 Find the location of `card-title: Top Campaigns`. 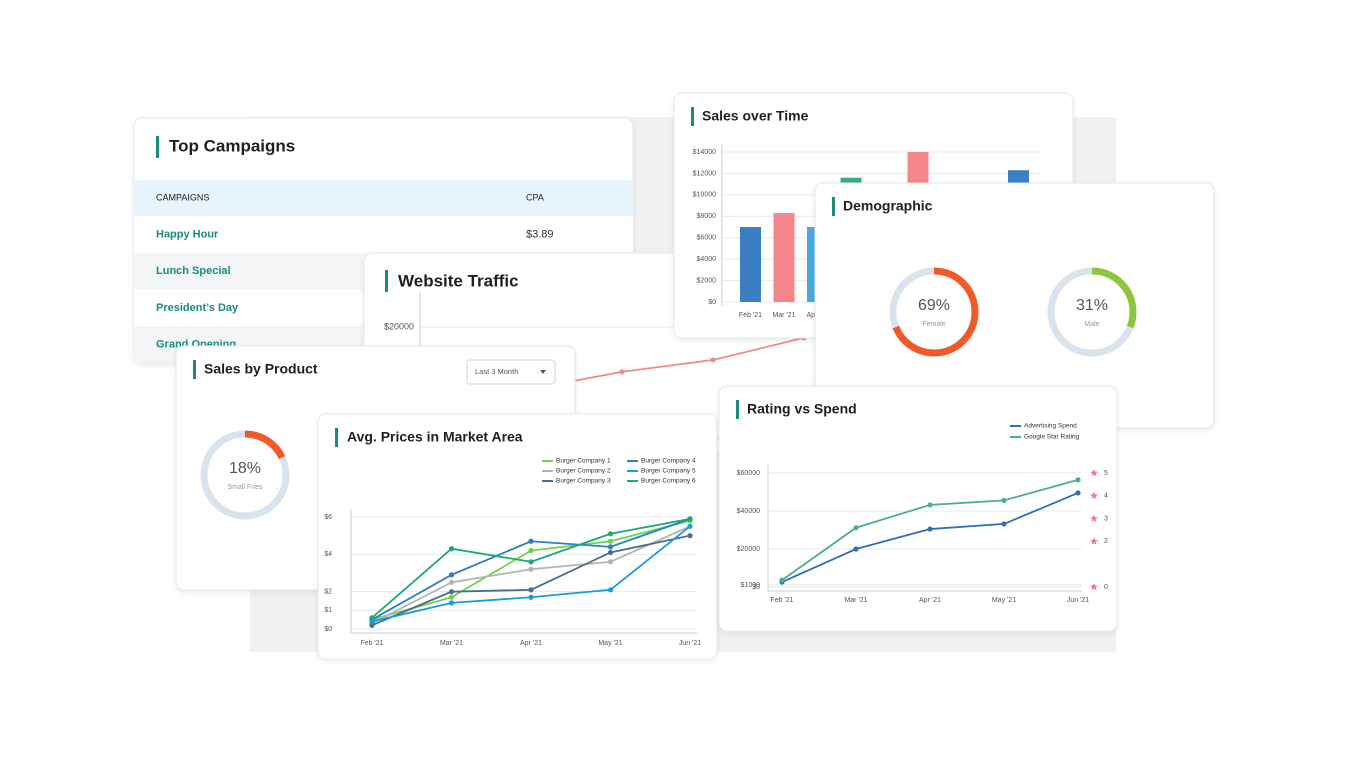

card-title: Top Campaigns is located at coordinates (232, 145).